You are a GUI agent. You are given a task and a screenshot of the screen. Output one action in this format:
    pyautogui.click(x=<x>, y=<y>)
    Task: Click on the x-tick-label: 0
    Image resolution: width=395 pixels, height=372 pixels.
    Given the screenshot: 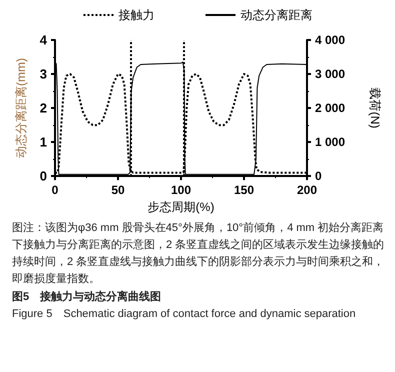 What is the action you would take?
    pyautogui.click(x=55, y=190)
    